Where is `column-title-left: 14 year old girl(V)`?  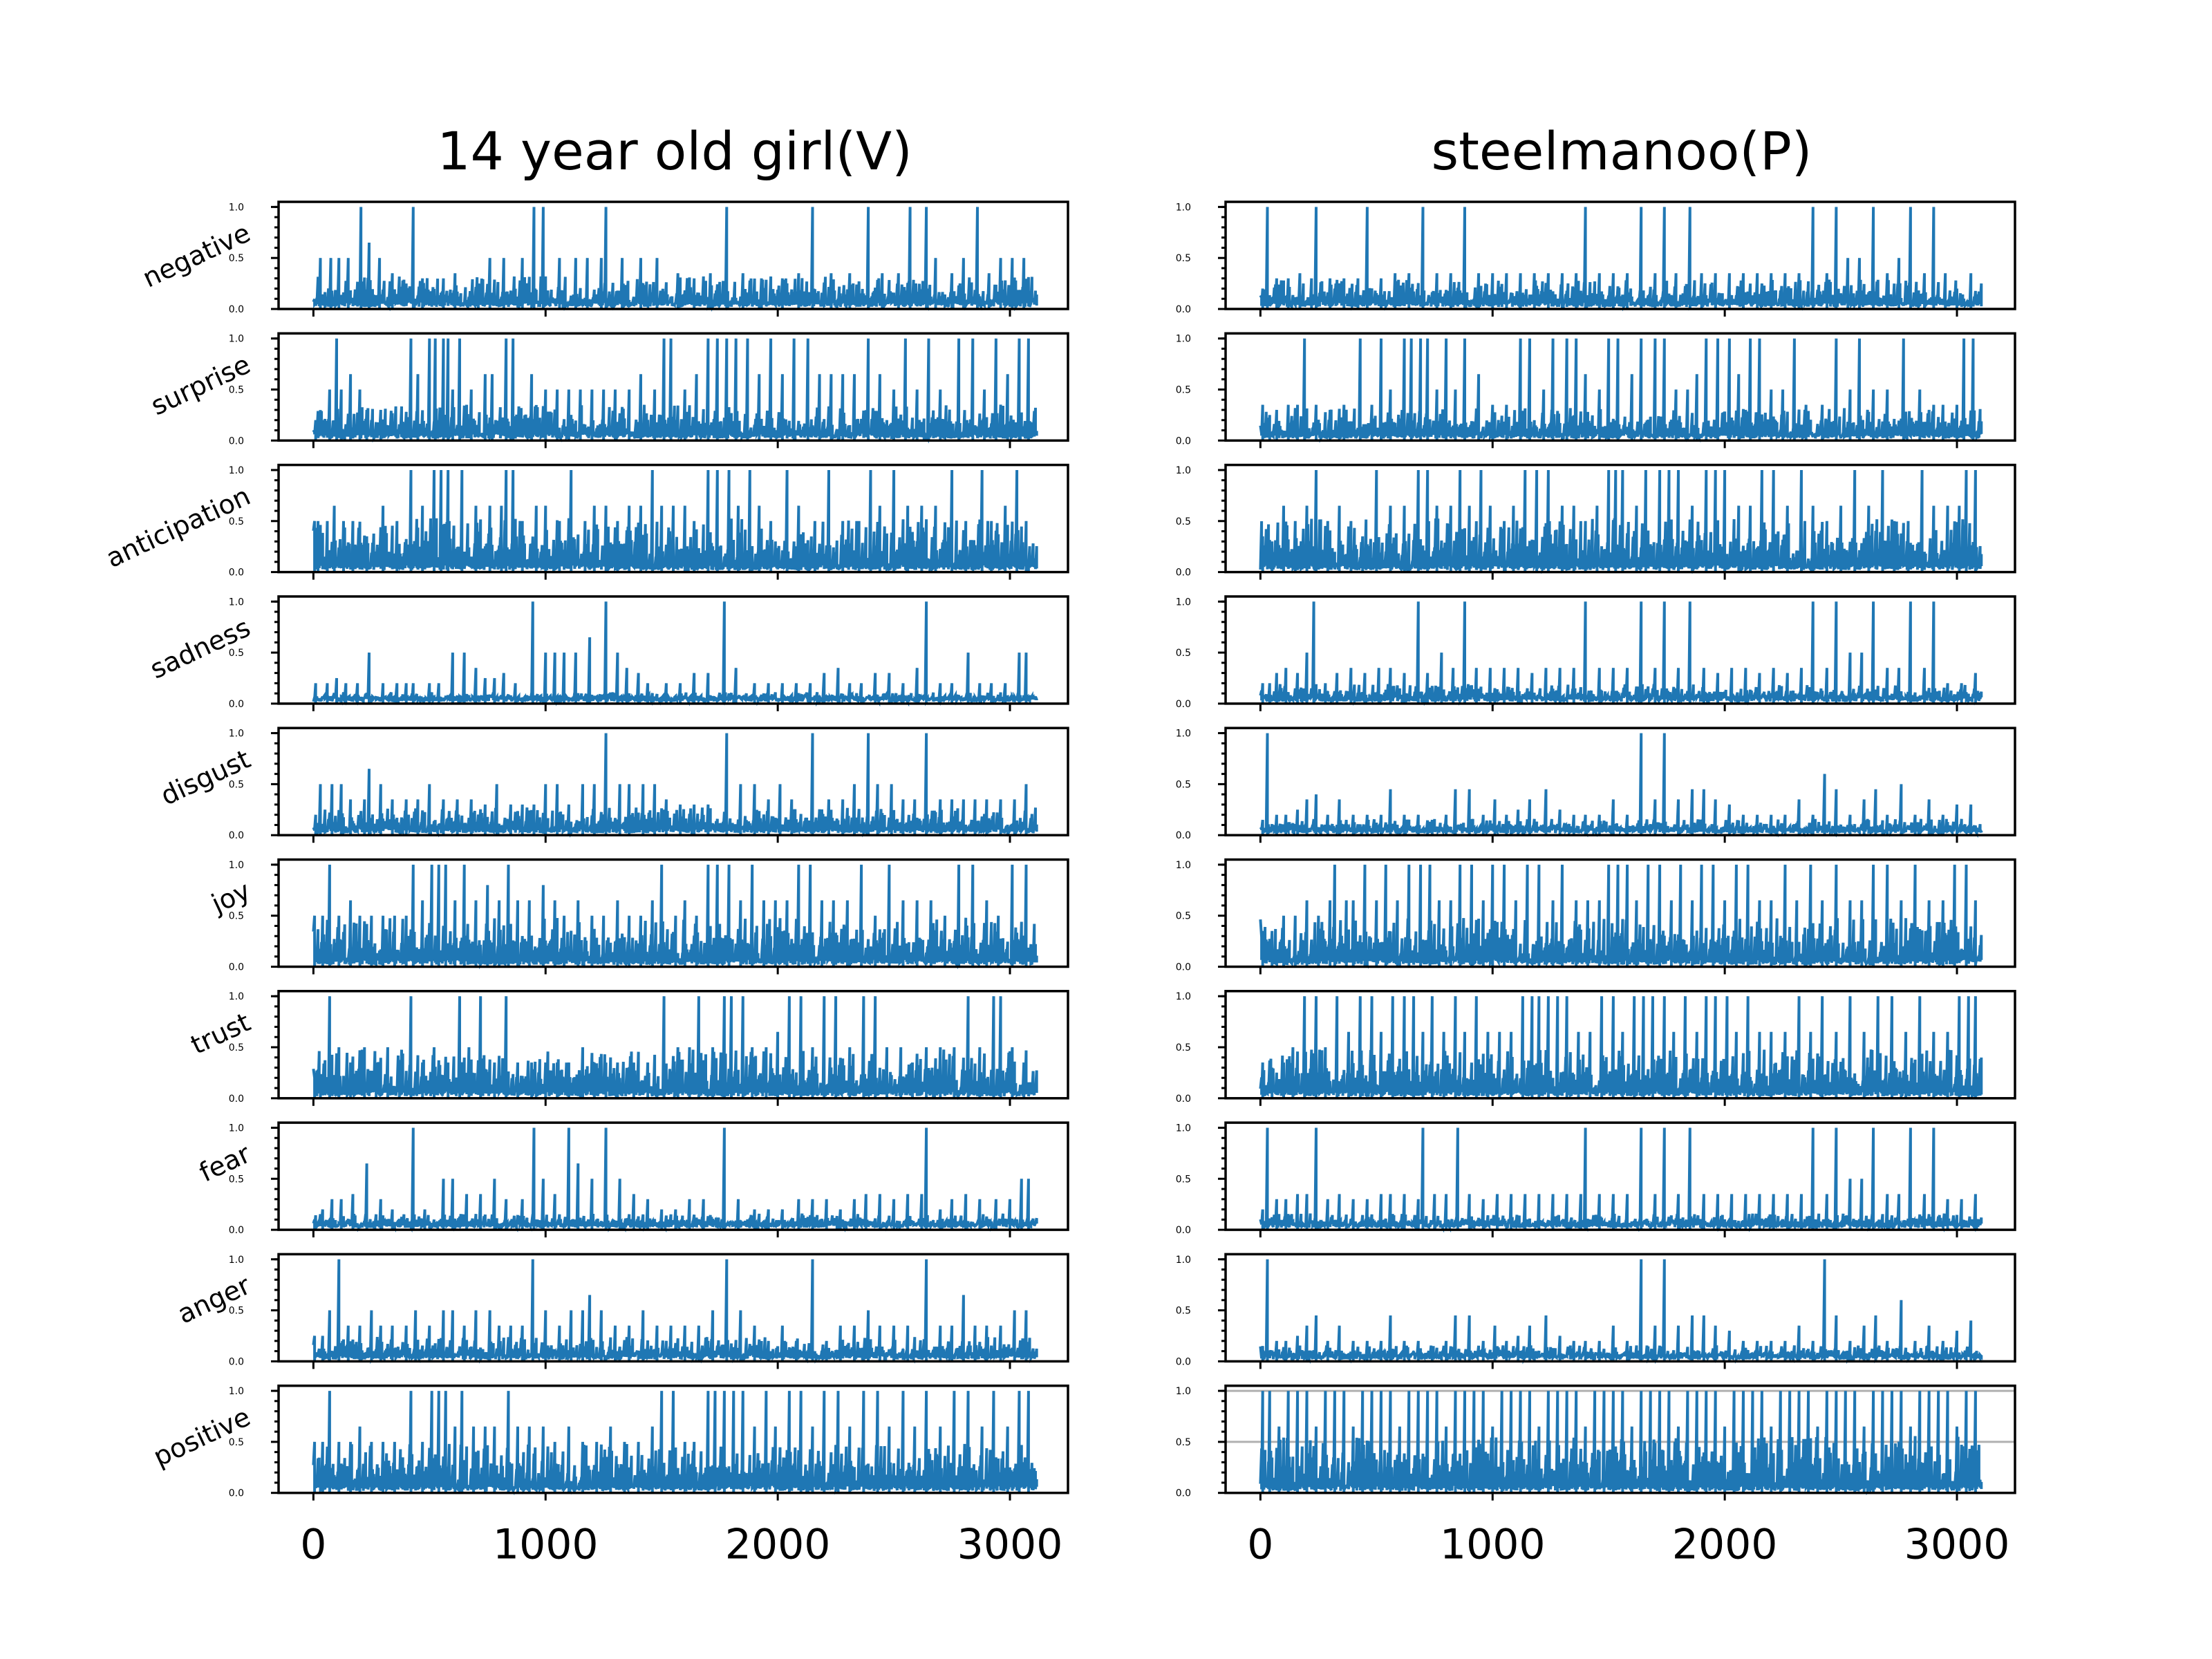
column-title-left: 14 year old girl(V) is located at coordinates (674, 151).